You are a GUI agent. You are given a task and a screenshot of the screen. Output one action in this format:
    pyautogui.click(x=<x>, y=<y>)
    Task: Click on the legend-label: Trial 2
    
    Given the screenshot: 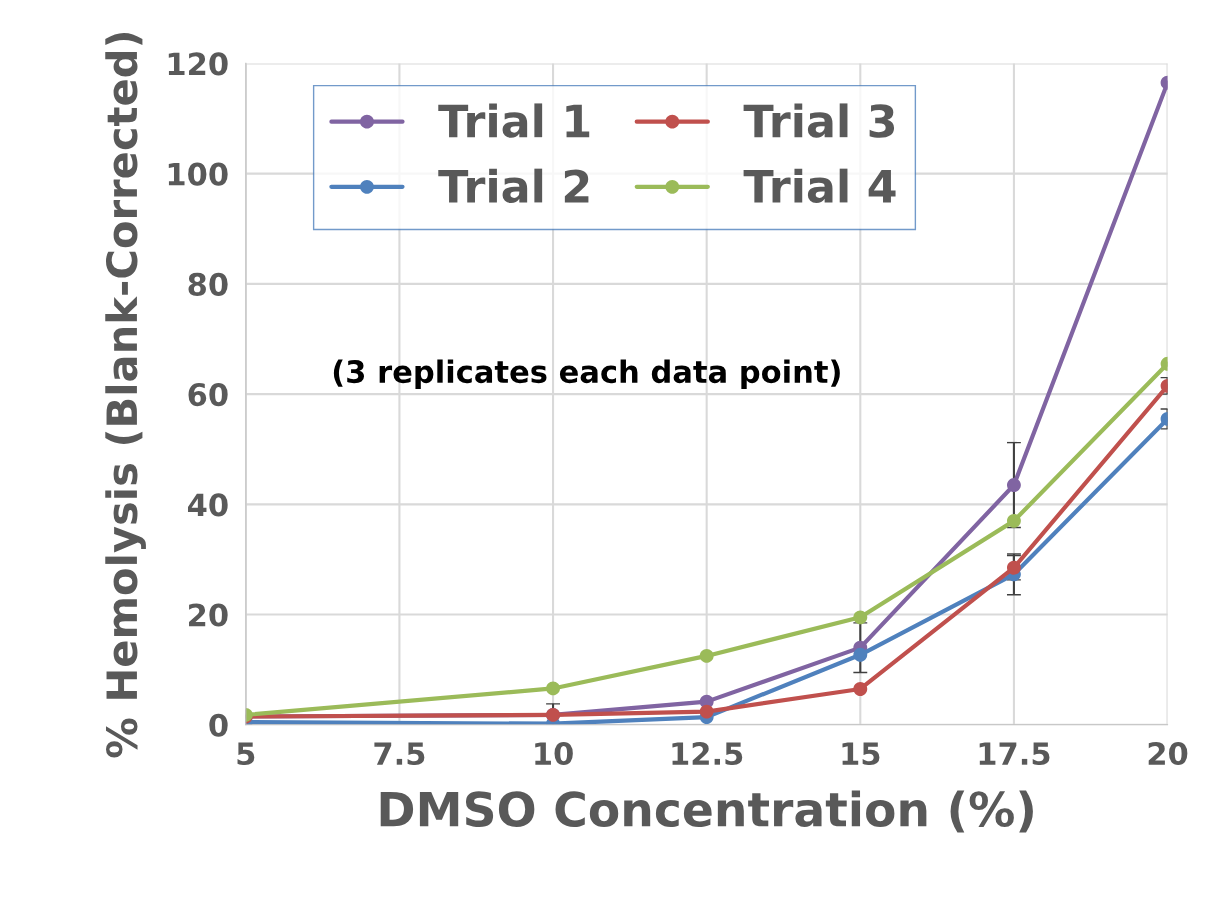 What is the action you would take?
    pyautogui.click(x=513, y=186)
    